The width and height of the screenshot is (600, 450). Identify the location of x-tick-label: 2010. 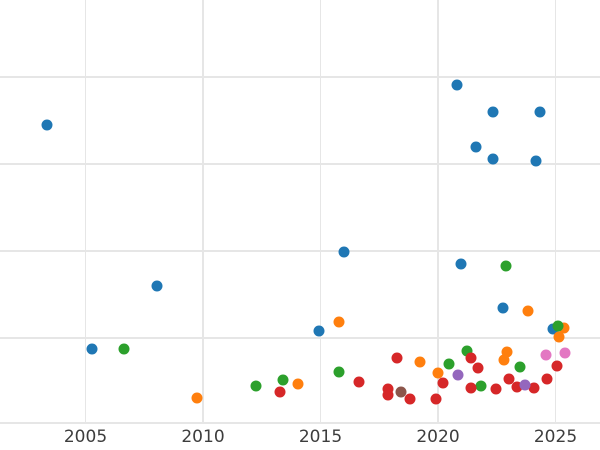
(203, 437).